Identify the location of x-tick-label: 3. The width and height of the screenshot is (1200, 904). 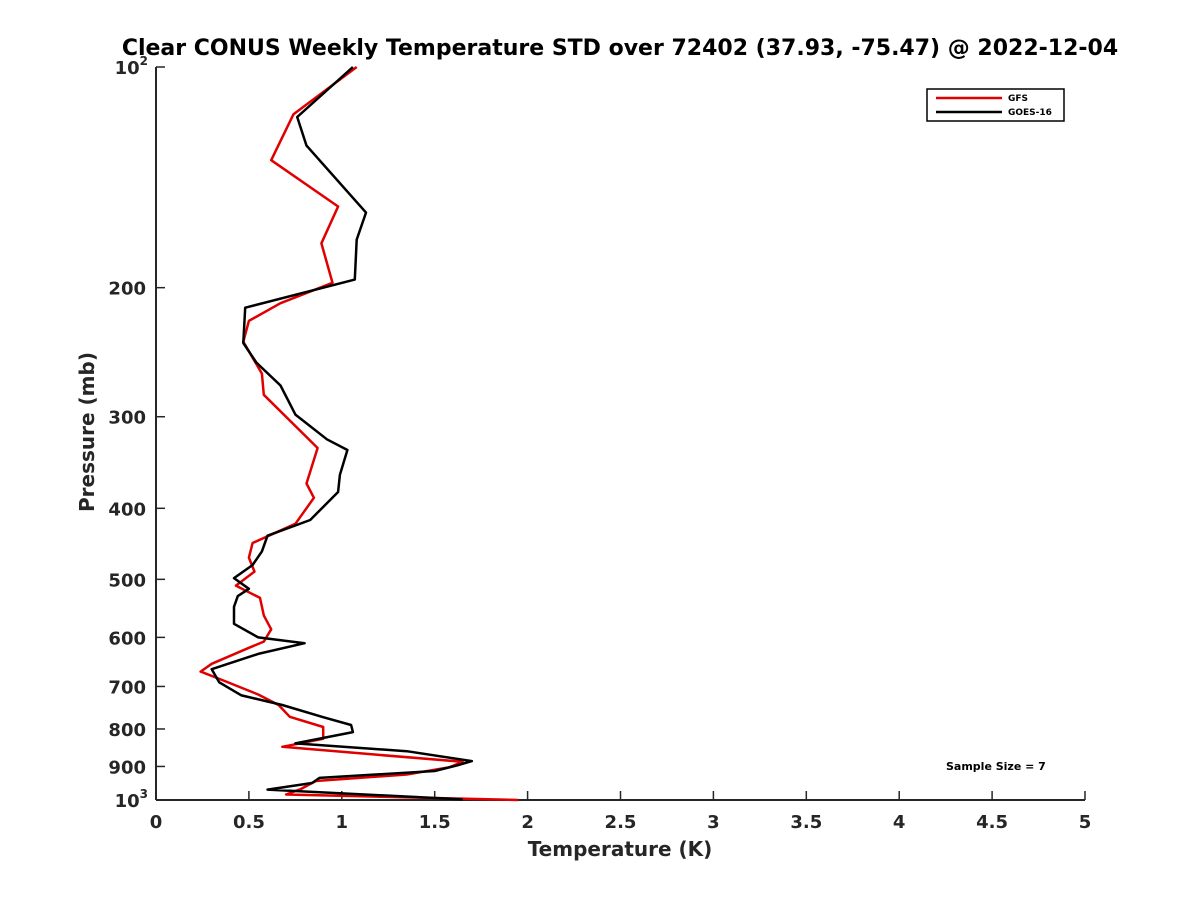
(713, 822).